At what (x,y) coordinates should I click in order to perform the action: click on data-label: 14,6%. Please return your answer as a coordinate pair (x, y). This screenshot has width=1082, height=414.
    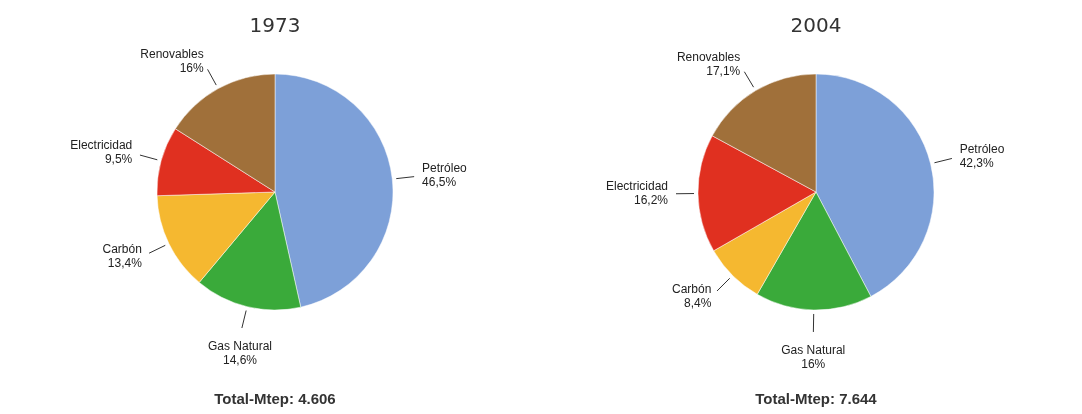
    Looking at the image, I should click on (240, 359).